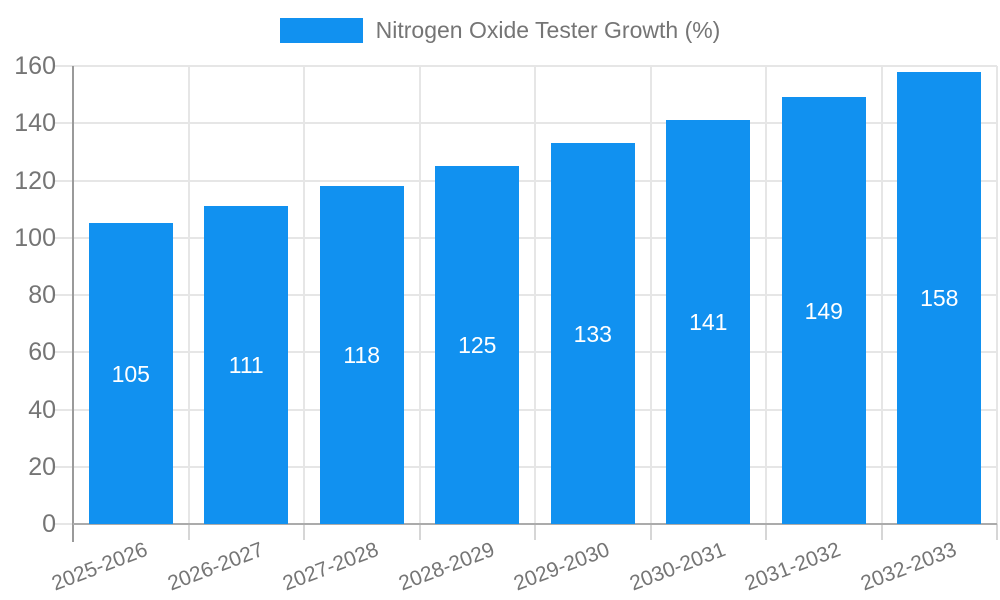 The image size is (1000, 600). I want to click on bar-value-label: 118, so click(362, 355).